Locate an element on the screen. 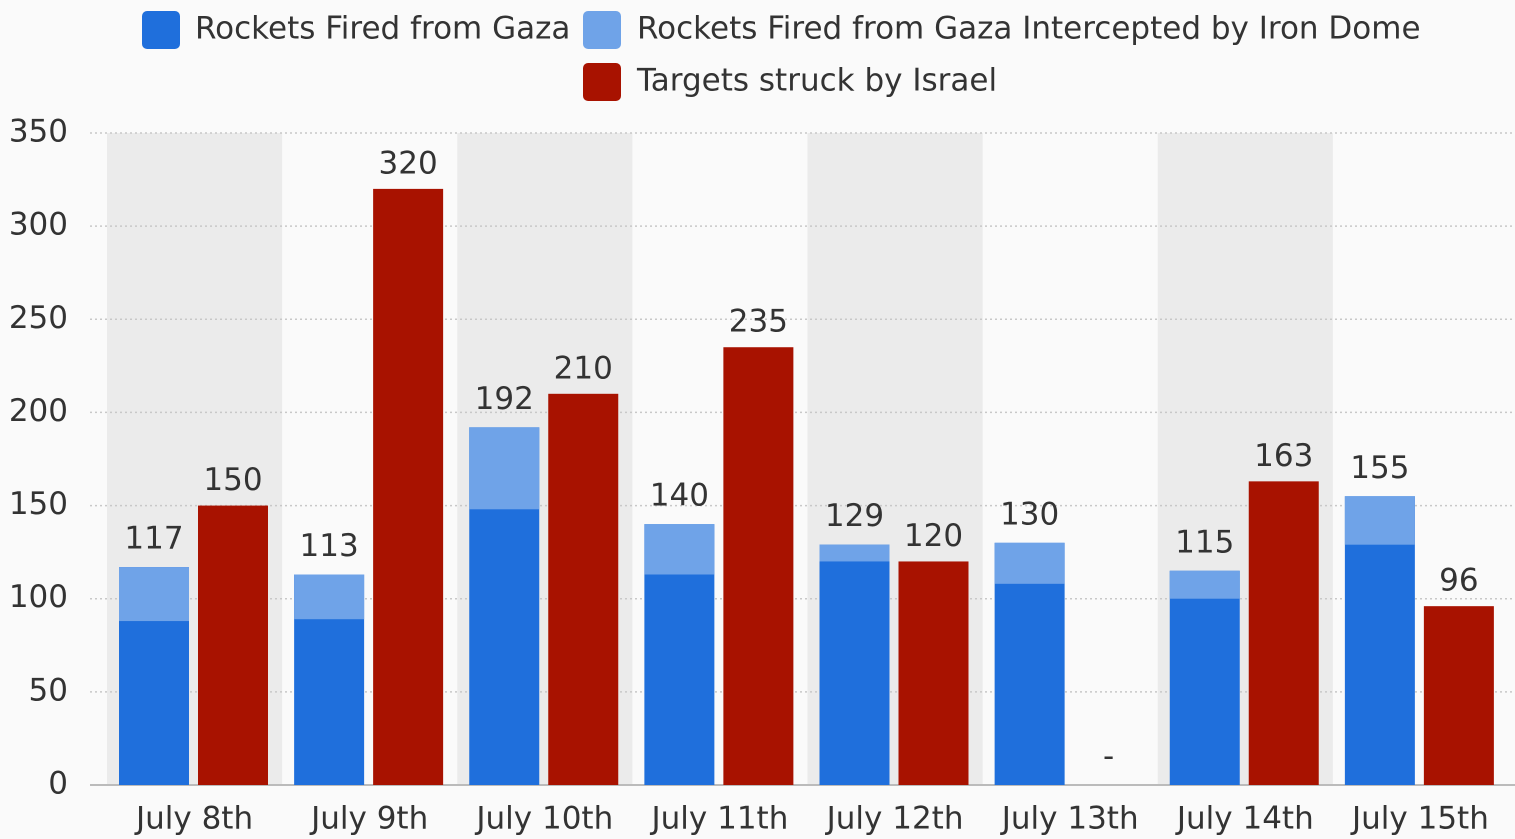  data-label: 155 is located at coordinates (1379, 468).